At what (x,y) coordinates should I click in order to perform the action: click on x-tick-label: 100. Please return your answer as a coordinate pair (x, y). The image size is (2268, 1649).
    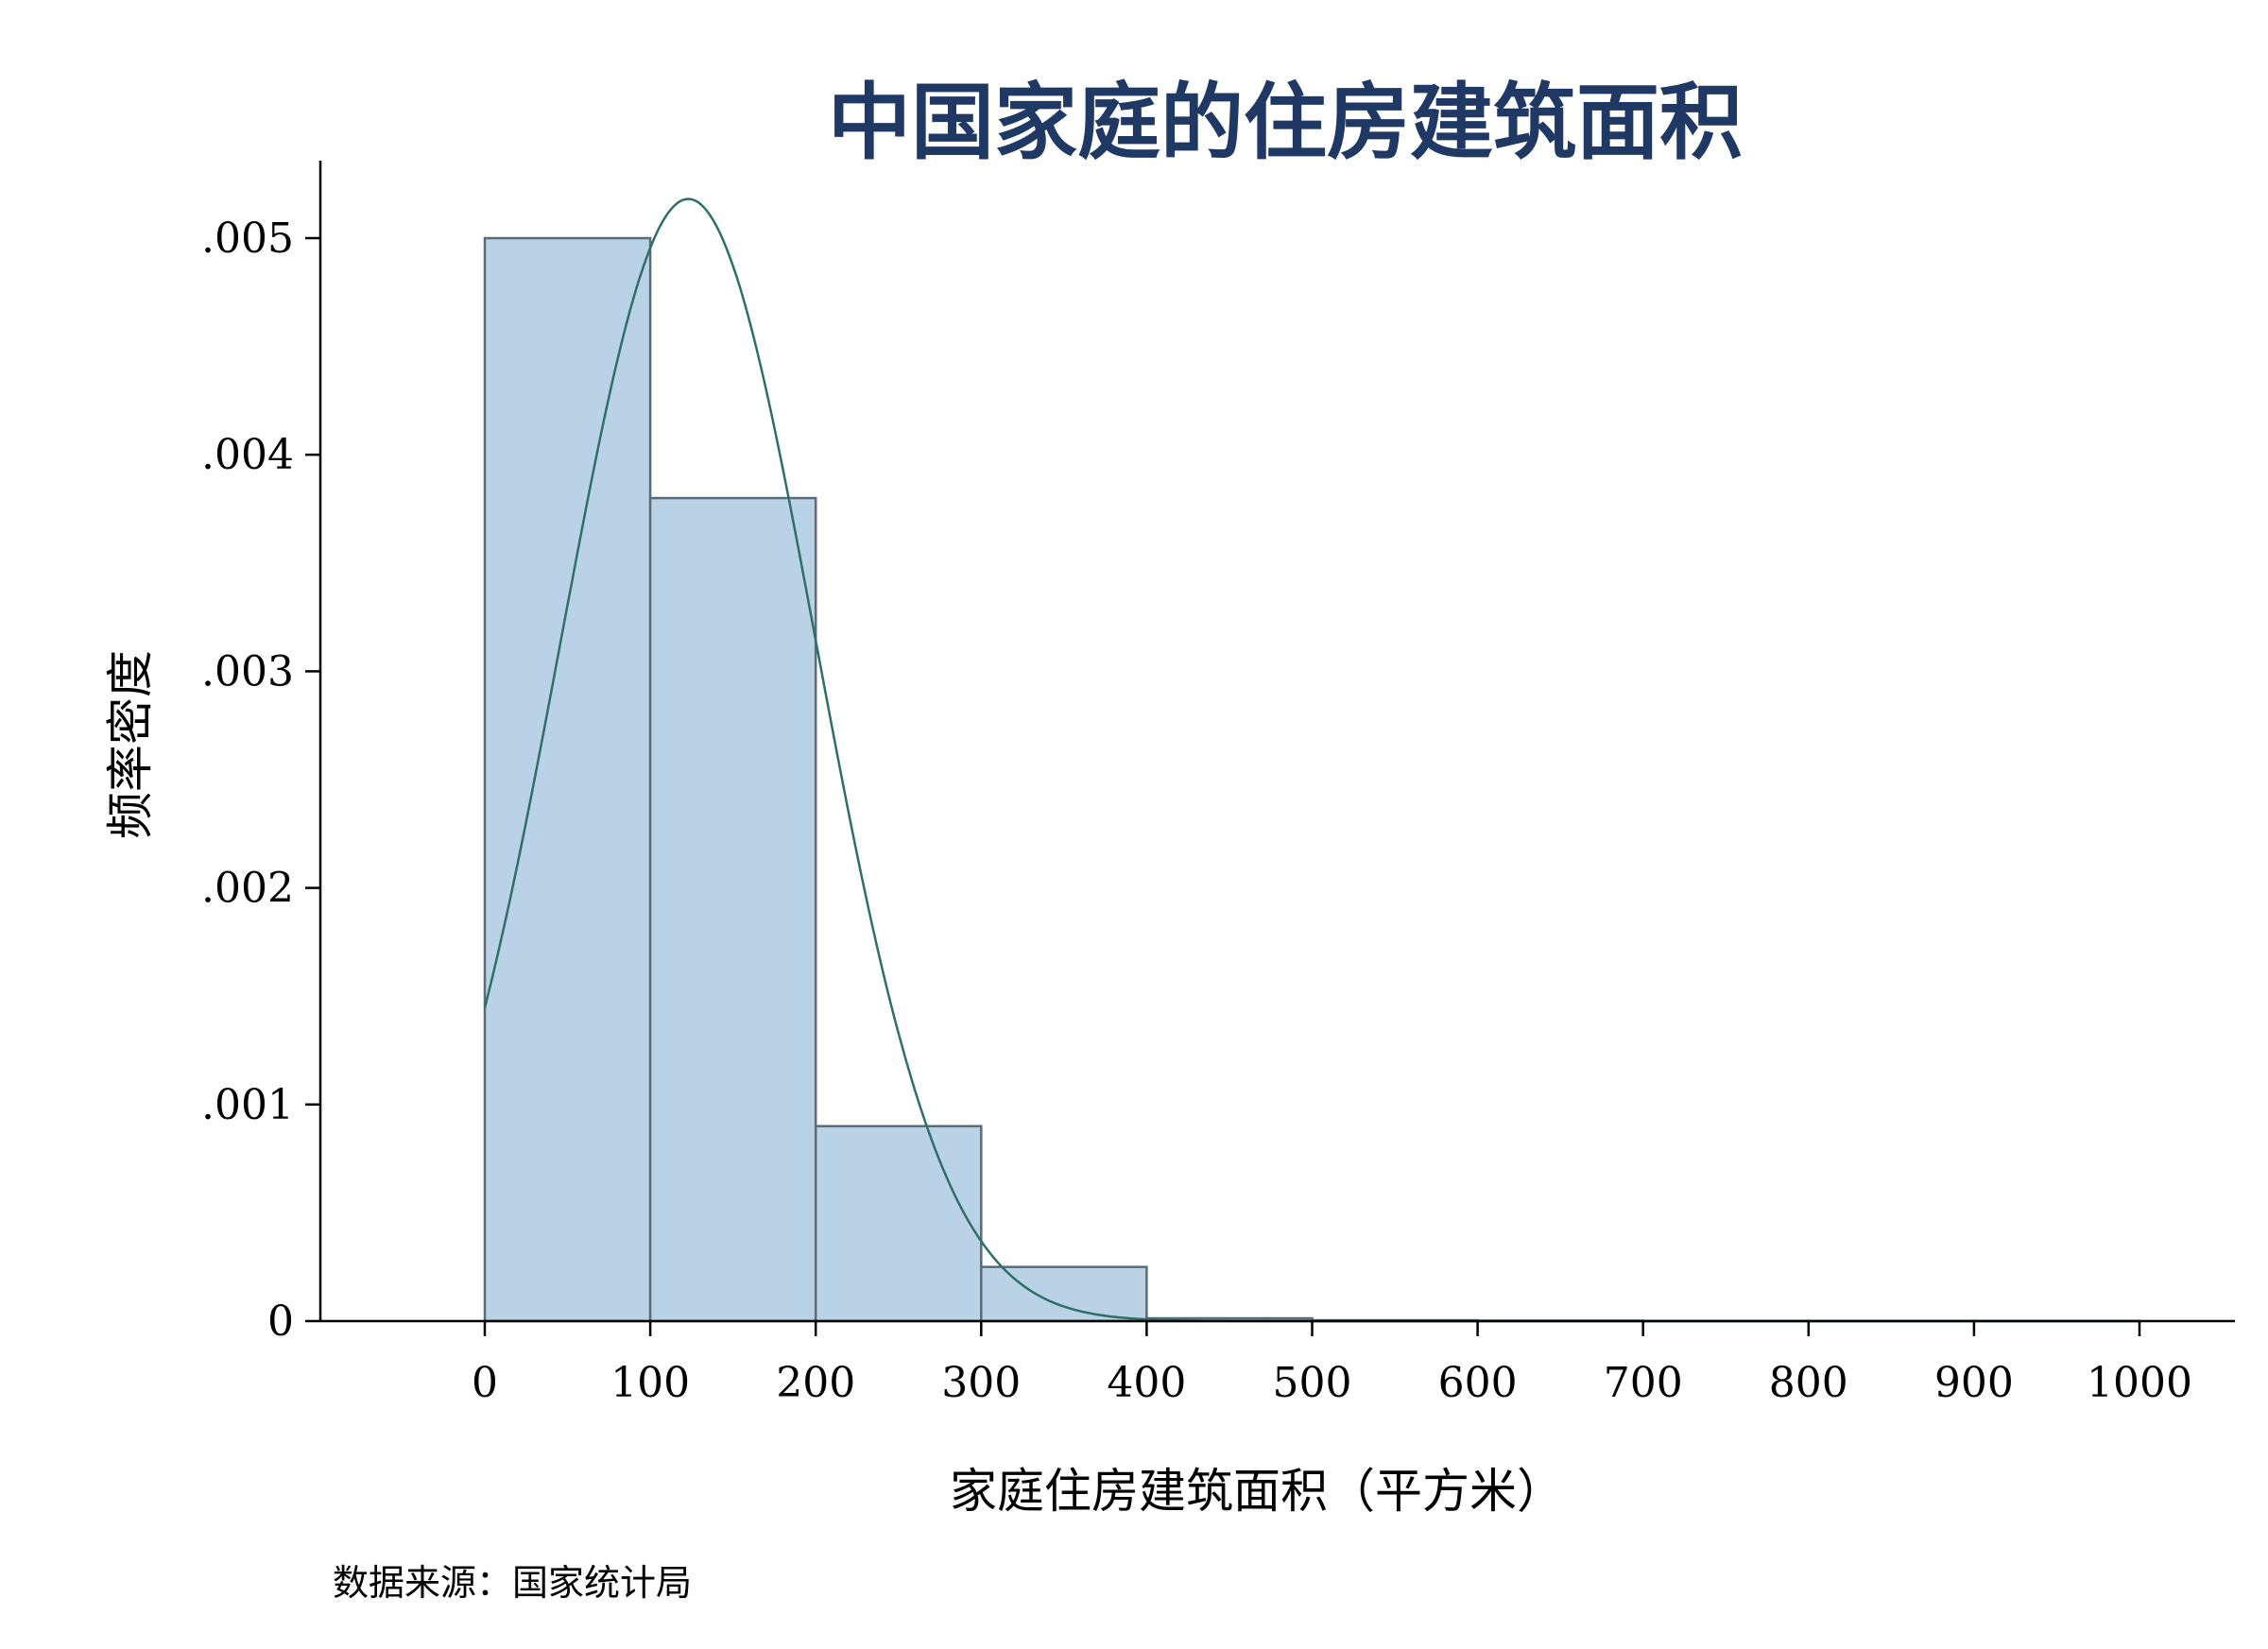
    Looking at the image, I should click on (650, 1383).